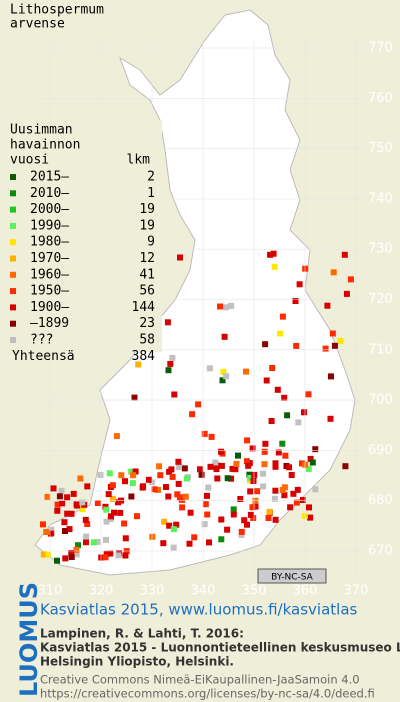 This screenshot has width=400, height=702. Describe the element at coordinates (151, 177) in the screenshot. I see `legend-count: 2` at that location.